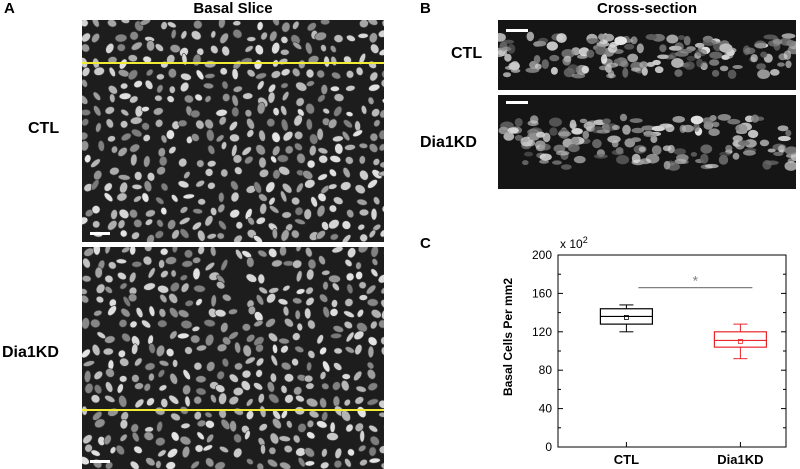 This screenshot has width=800, height=469. I want to click on y-tick-label-0: 0, so click(548, 447).